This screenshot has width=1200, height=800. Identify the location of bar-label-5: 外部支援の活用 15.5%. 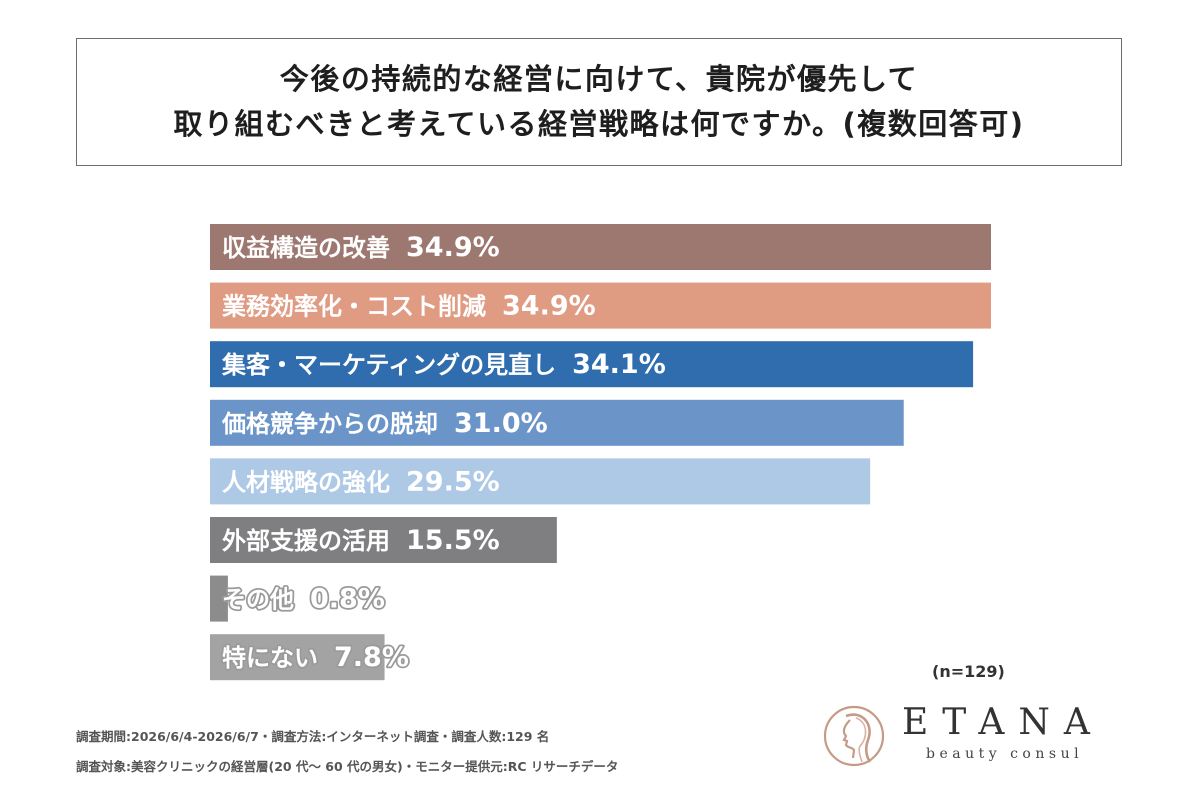
(361, 540).